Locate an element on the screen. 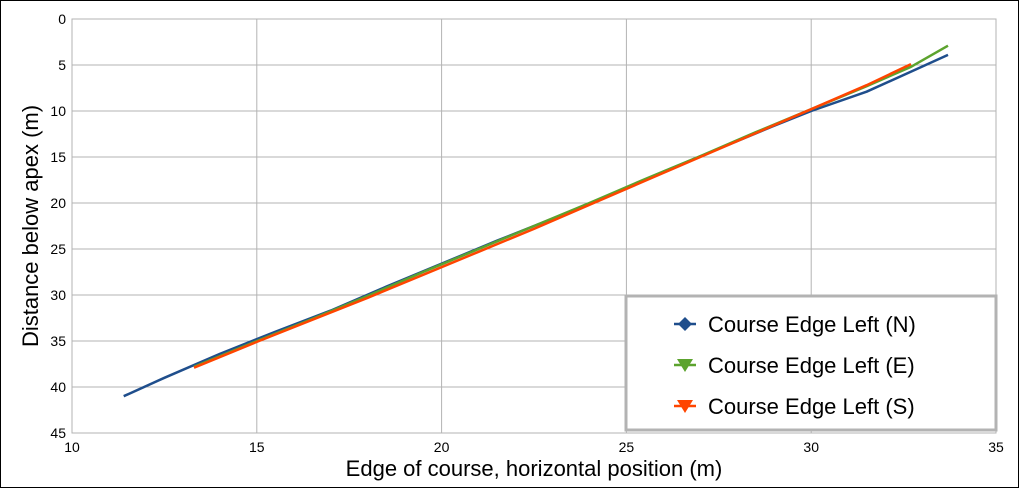 The image size is (1021, 490). y-tick-label: 45 is located at coordinates (58, 433).